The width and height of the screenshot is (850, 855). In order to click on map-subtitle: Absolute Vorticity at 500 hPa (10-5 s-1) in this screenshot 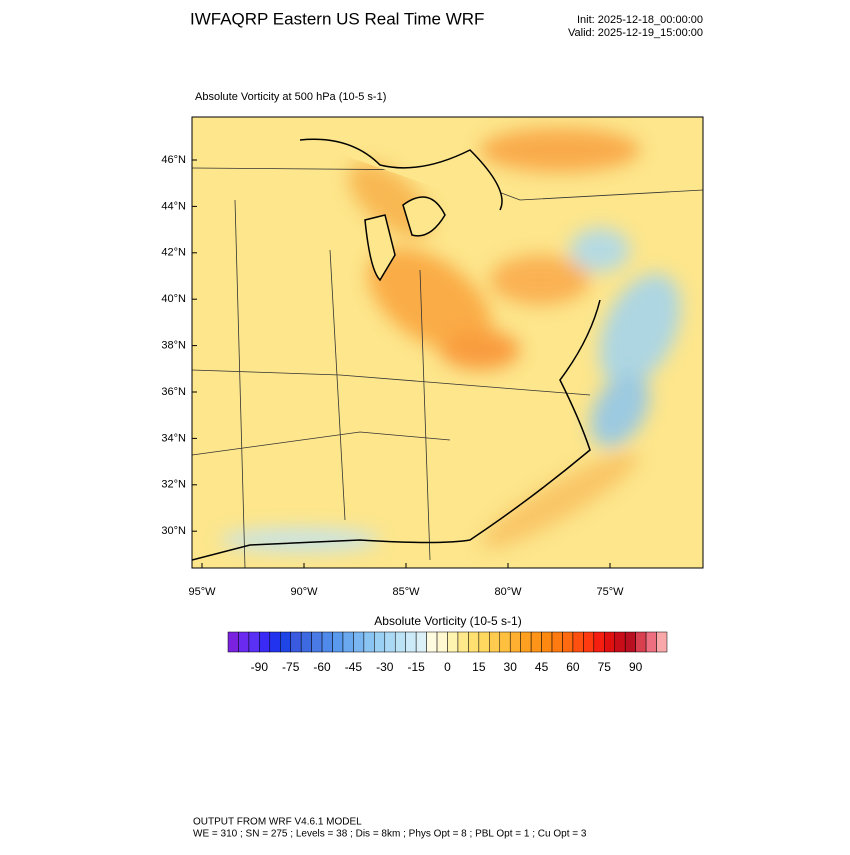, I will do `click(290, 97)`.